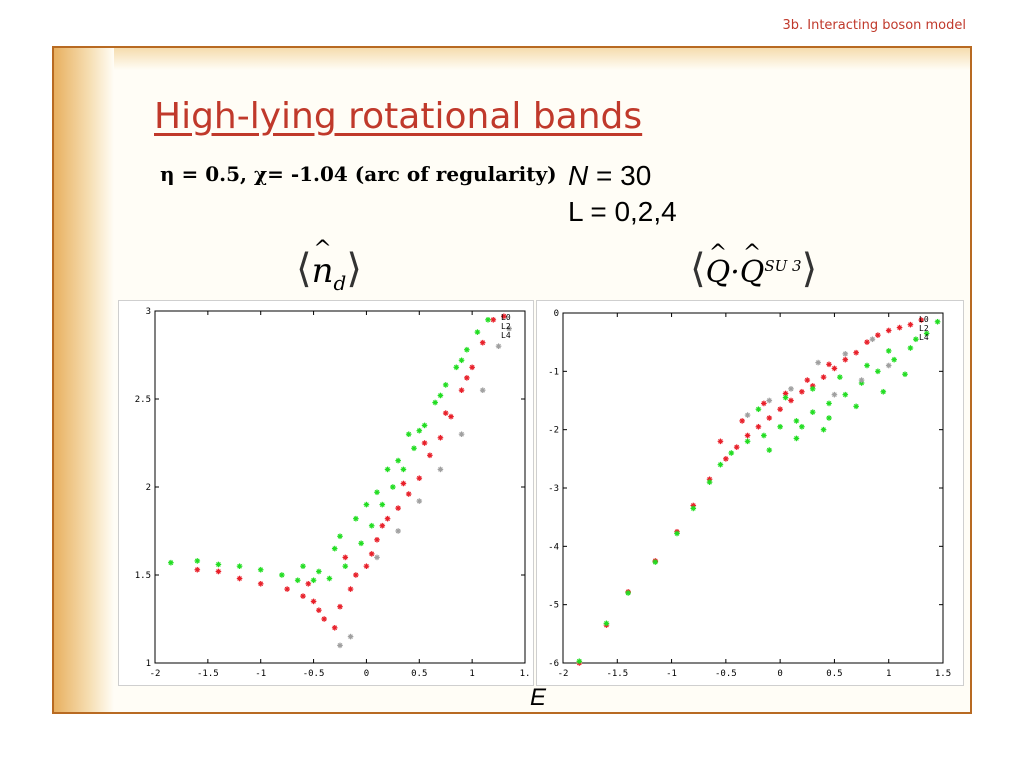  What do you see at coordinates (506, 335) in the screenshot?
I see `legend-entry-l4: L4` at bounding box center [506, 335].